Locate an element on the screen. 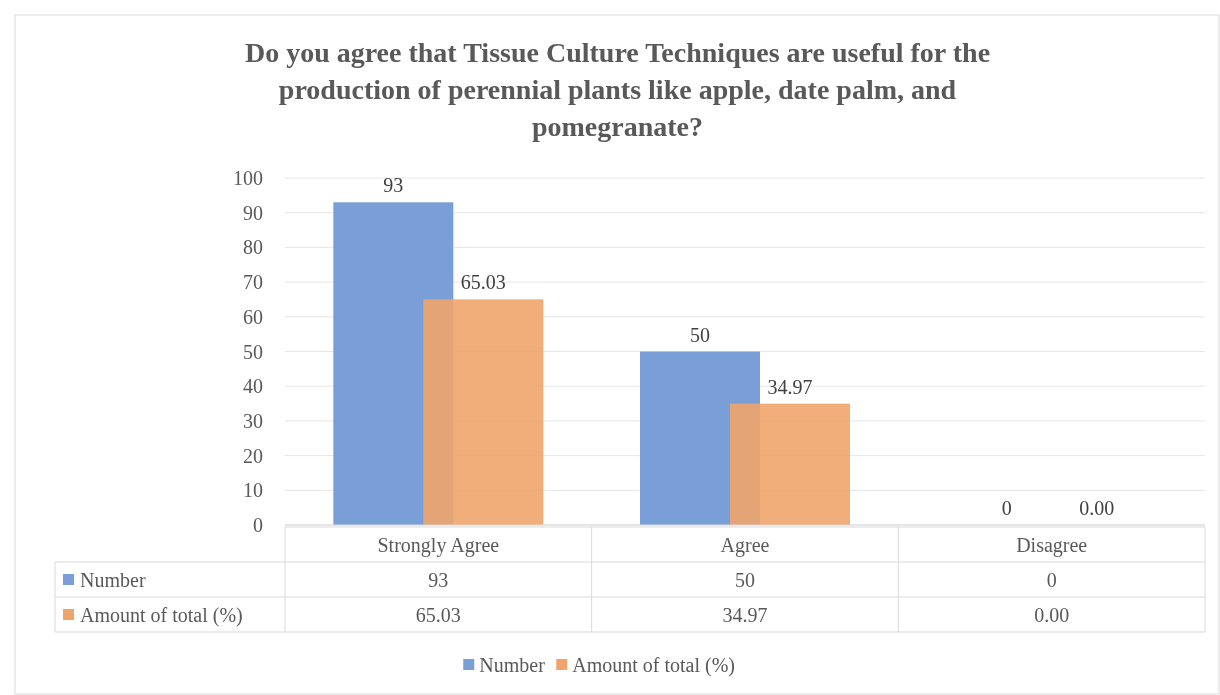 The image size is (1220, 695). data-label: 0.00 is located at coordinates (1052, 615).